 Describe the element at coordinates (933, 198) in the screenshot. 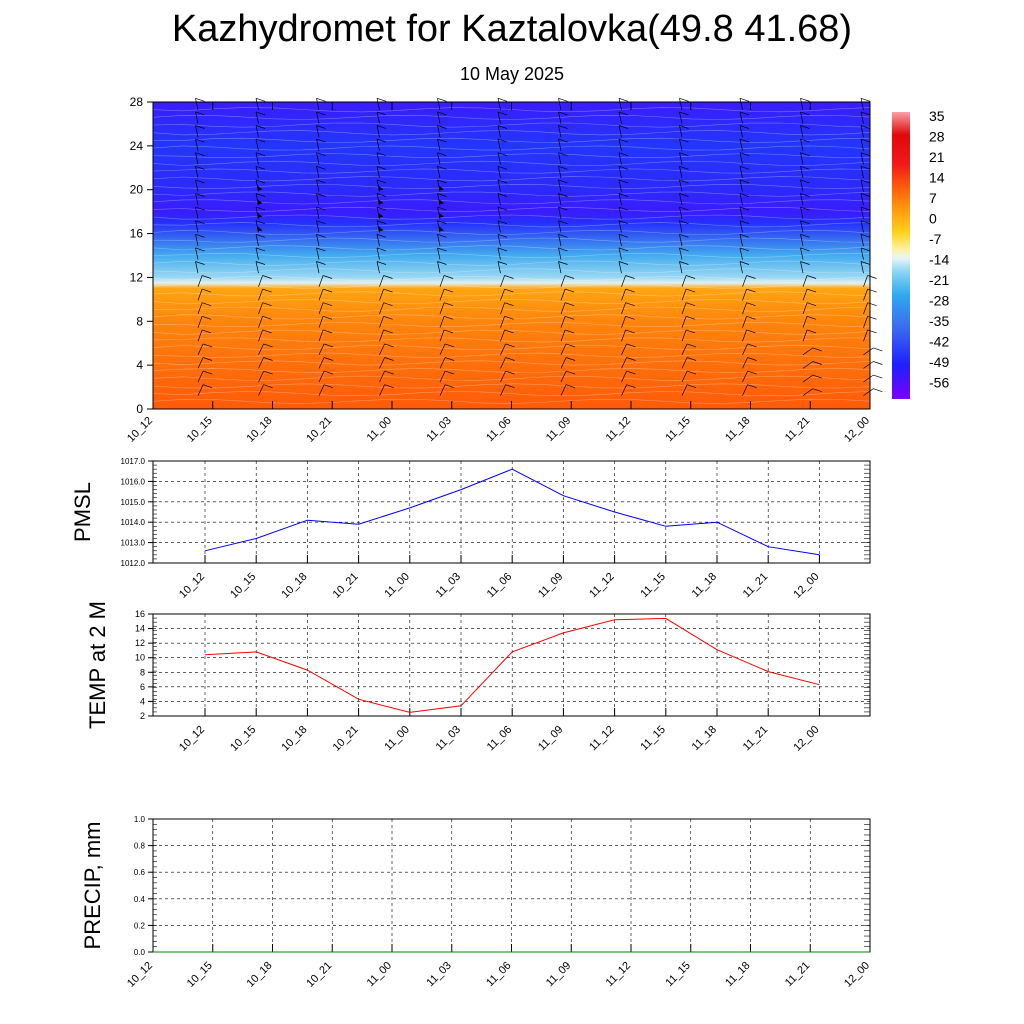

I see `colorbar-label-4: 7` at that location.